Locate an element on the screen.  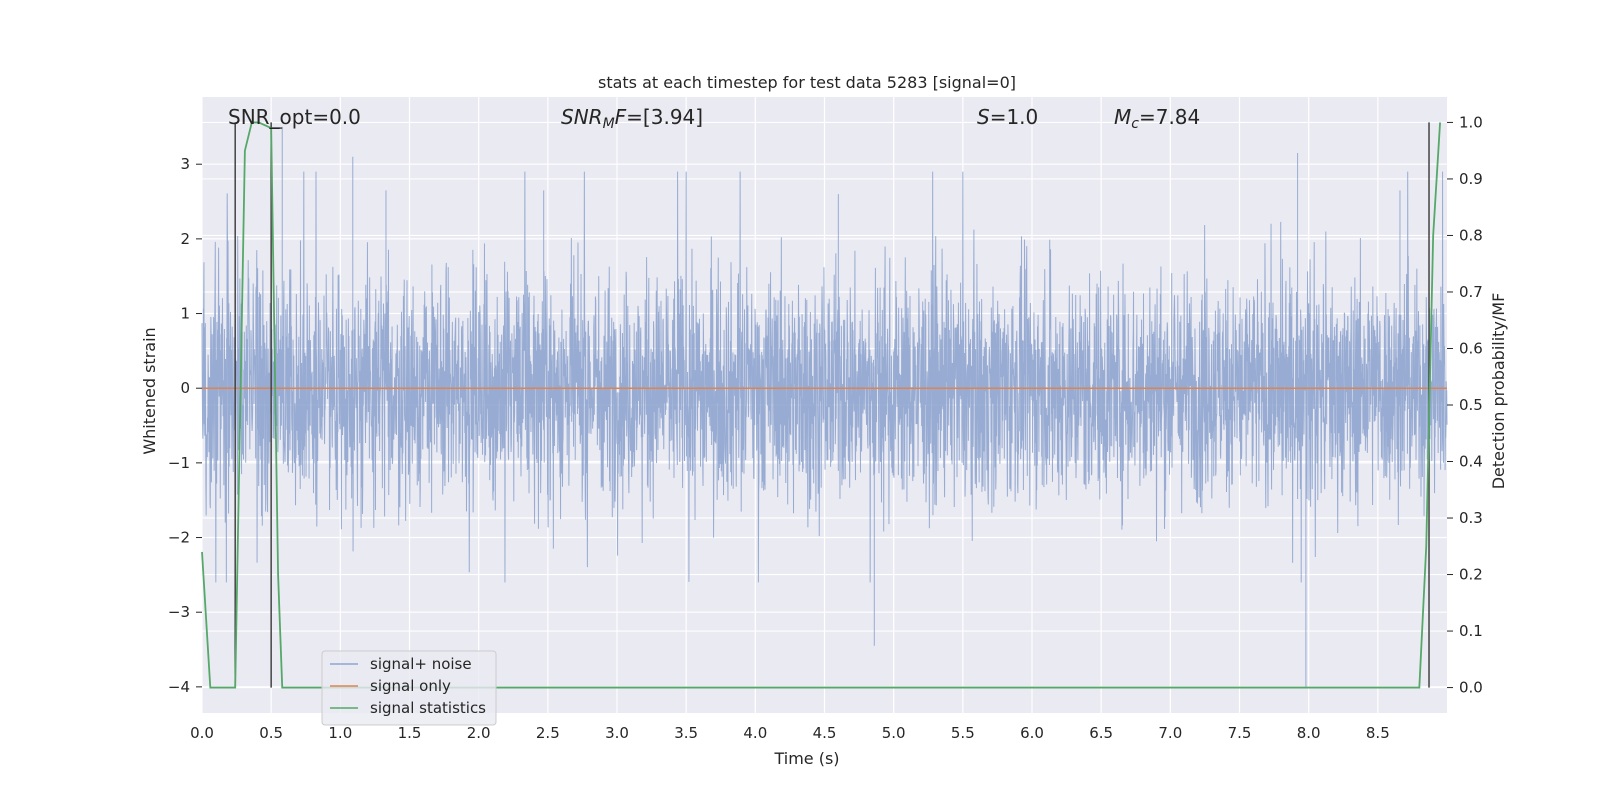
y2-tick-label: 0.4 is located at coordinates (1471, 462).